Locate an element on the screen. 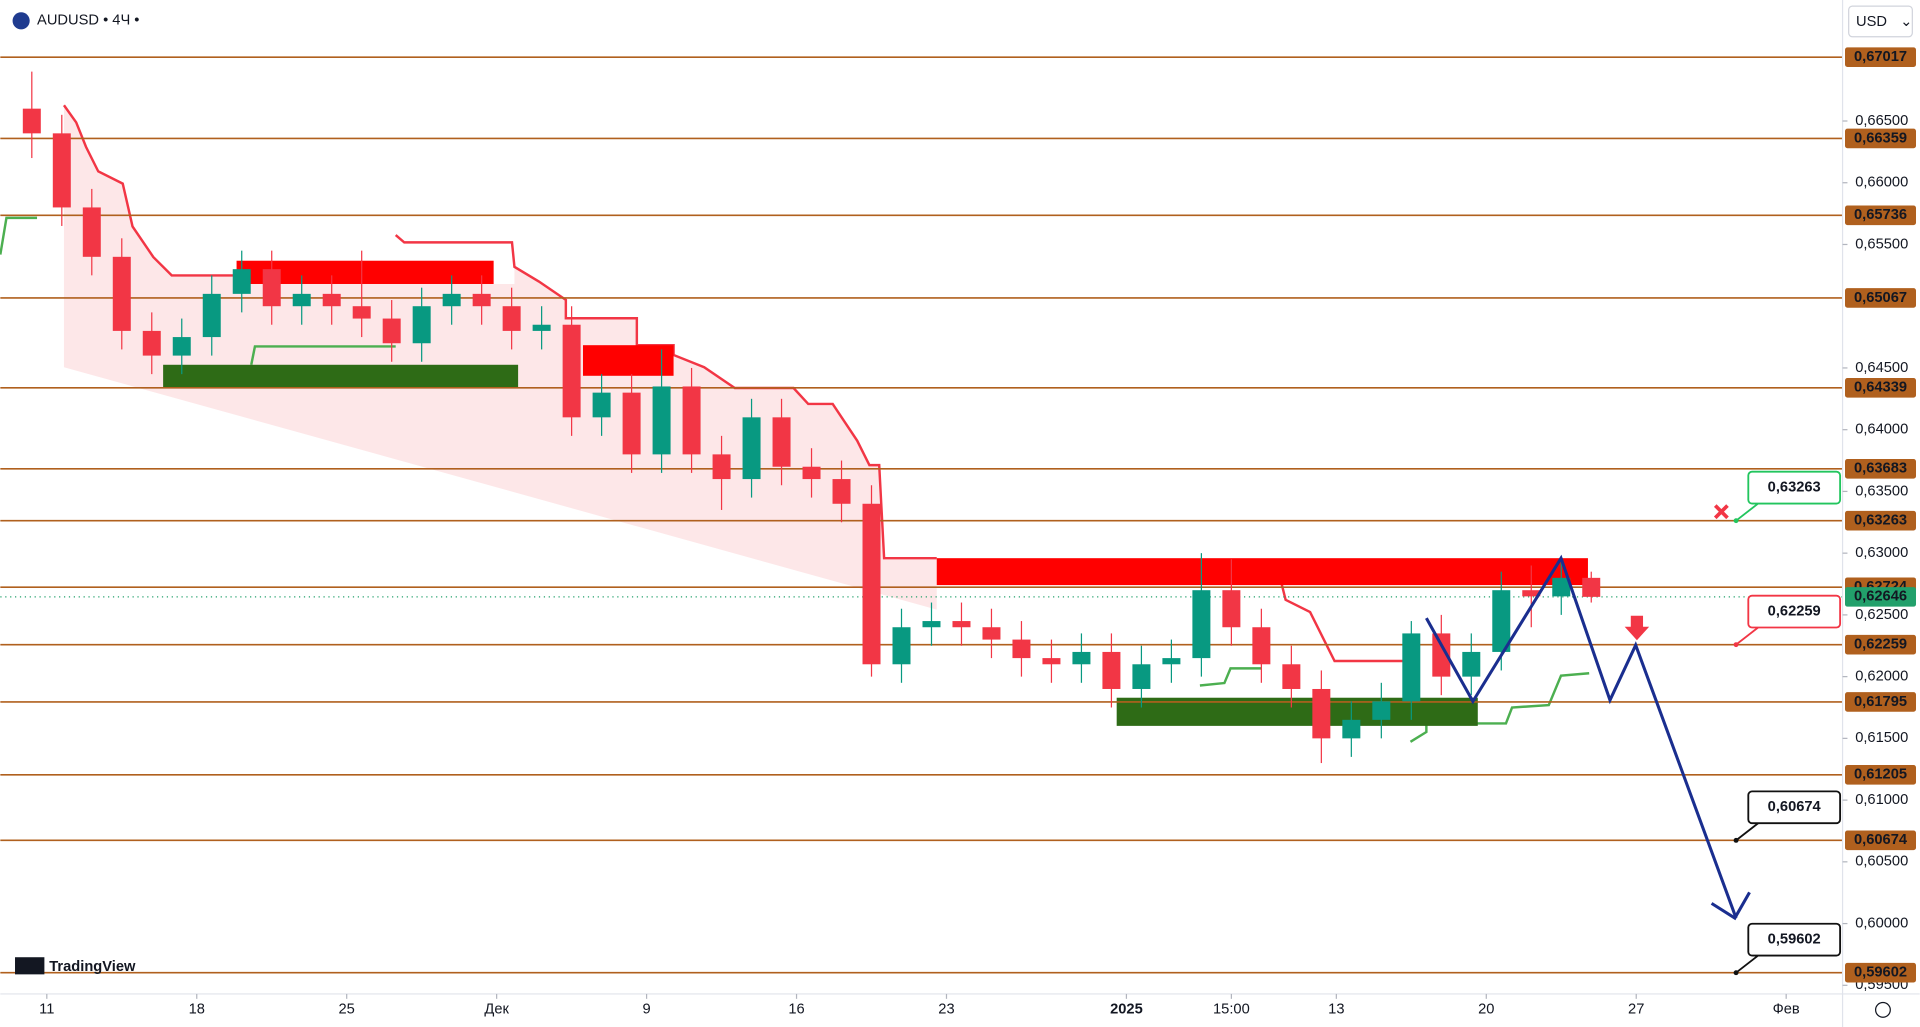 The width and height of the screenshot is (1920, 1027). y-tick-label: 0,63500 is located at coordinates (1881, 491).